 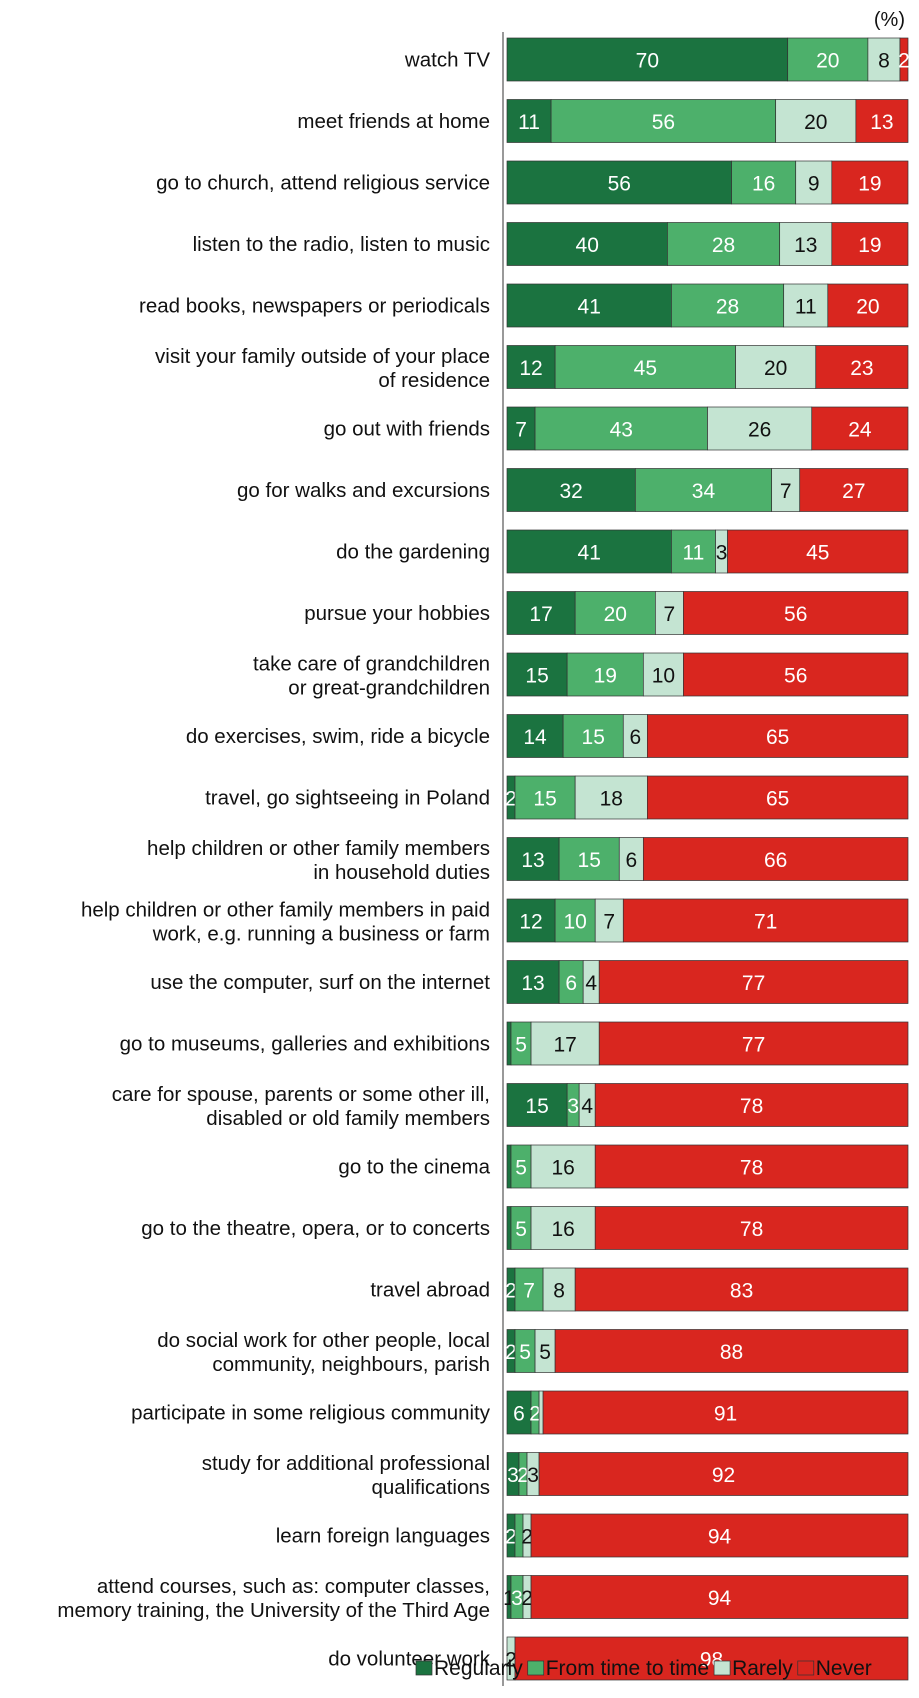 I want to click on data-label-never: 65, so click(x=777, y=737).